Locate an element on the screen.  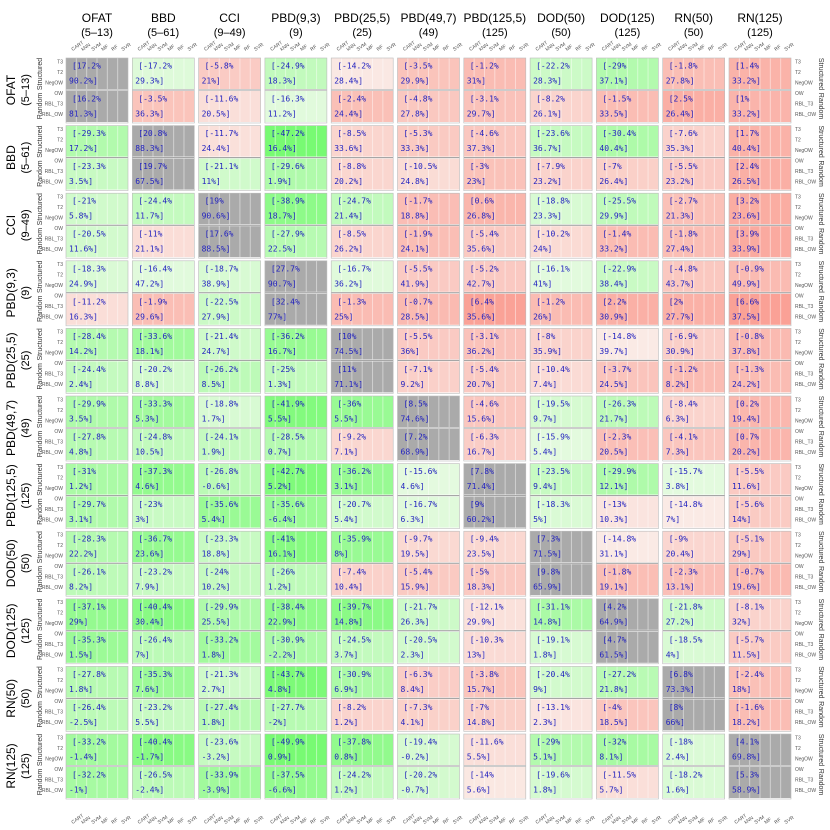
x-label-top: RF is located at coordinates (579, 48).